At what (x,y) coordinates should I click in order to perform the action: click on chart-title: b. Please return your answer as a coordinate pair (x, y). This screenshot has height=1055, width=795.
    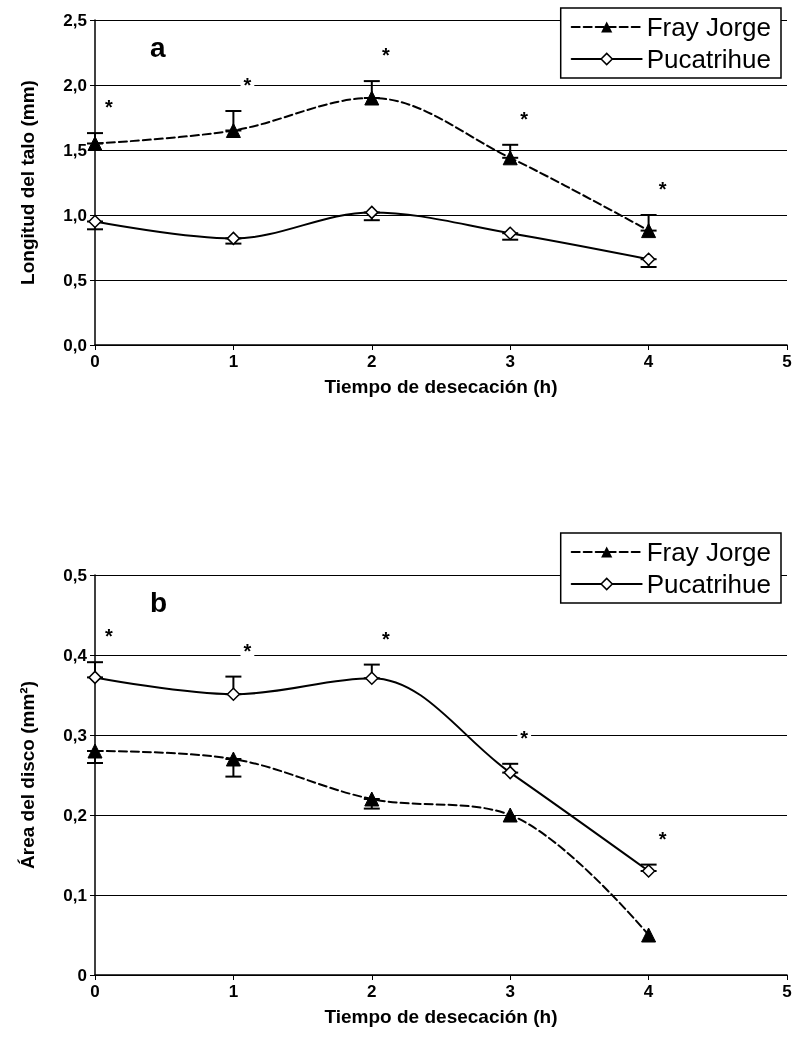
    Looking at the image, I should click on (159, 602).